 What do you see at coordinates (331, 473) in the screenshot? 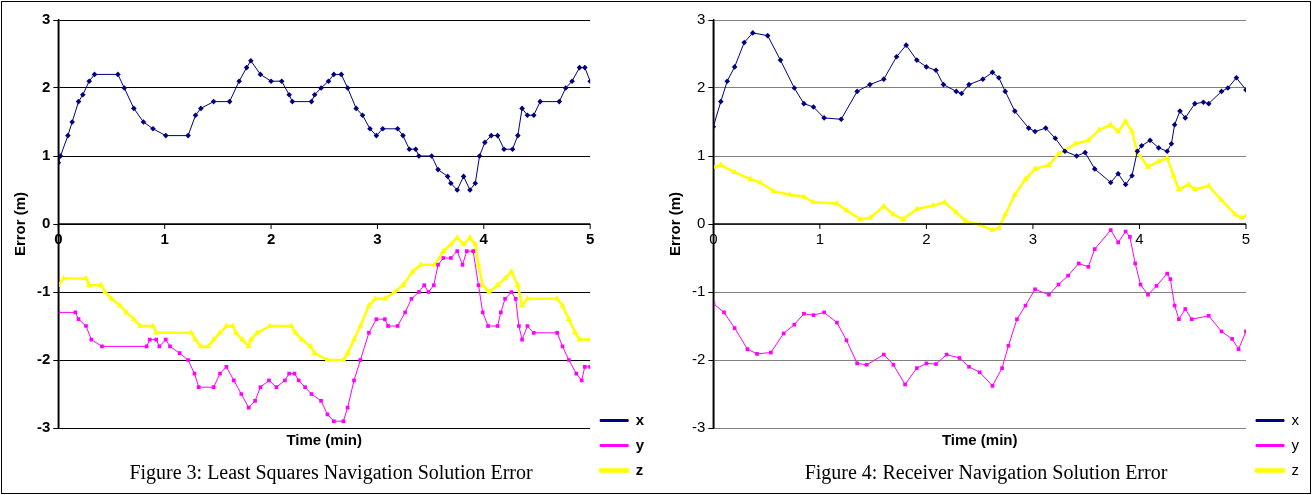
I see `text: Figure 3: Least Squares Navigation Solution Error` at bounding box center [331, 473].